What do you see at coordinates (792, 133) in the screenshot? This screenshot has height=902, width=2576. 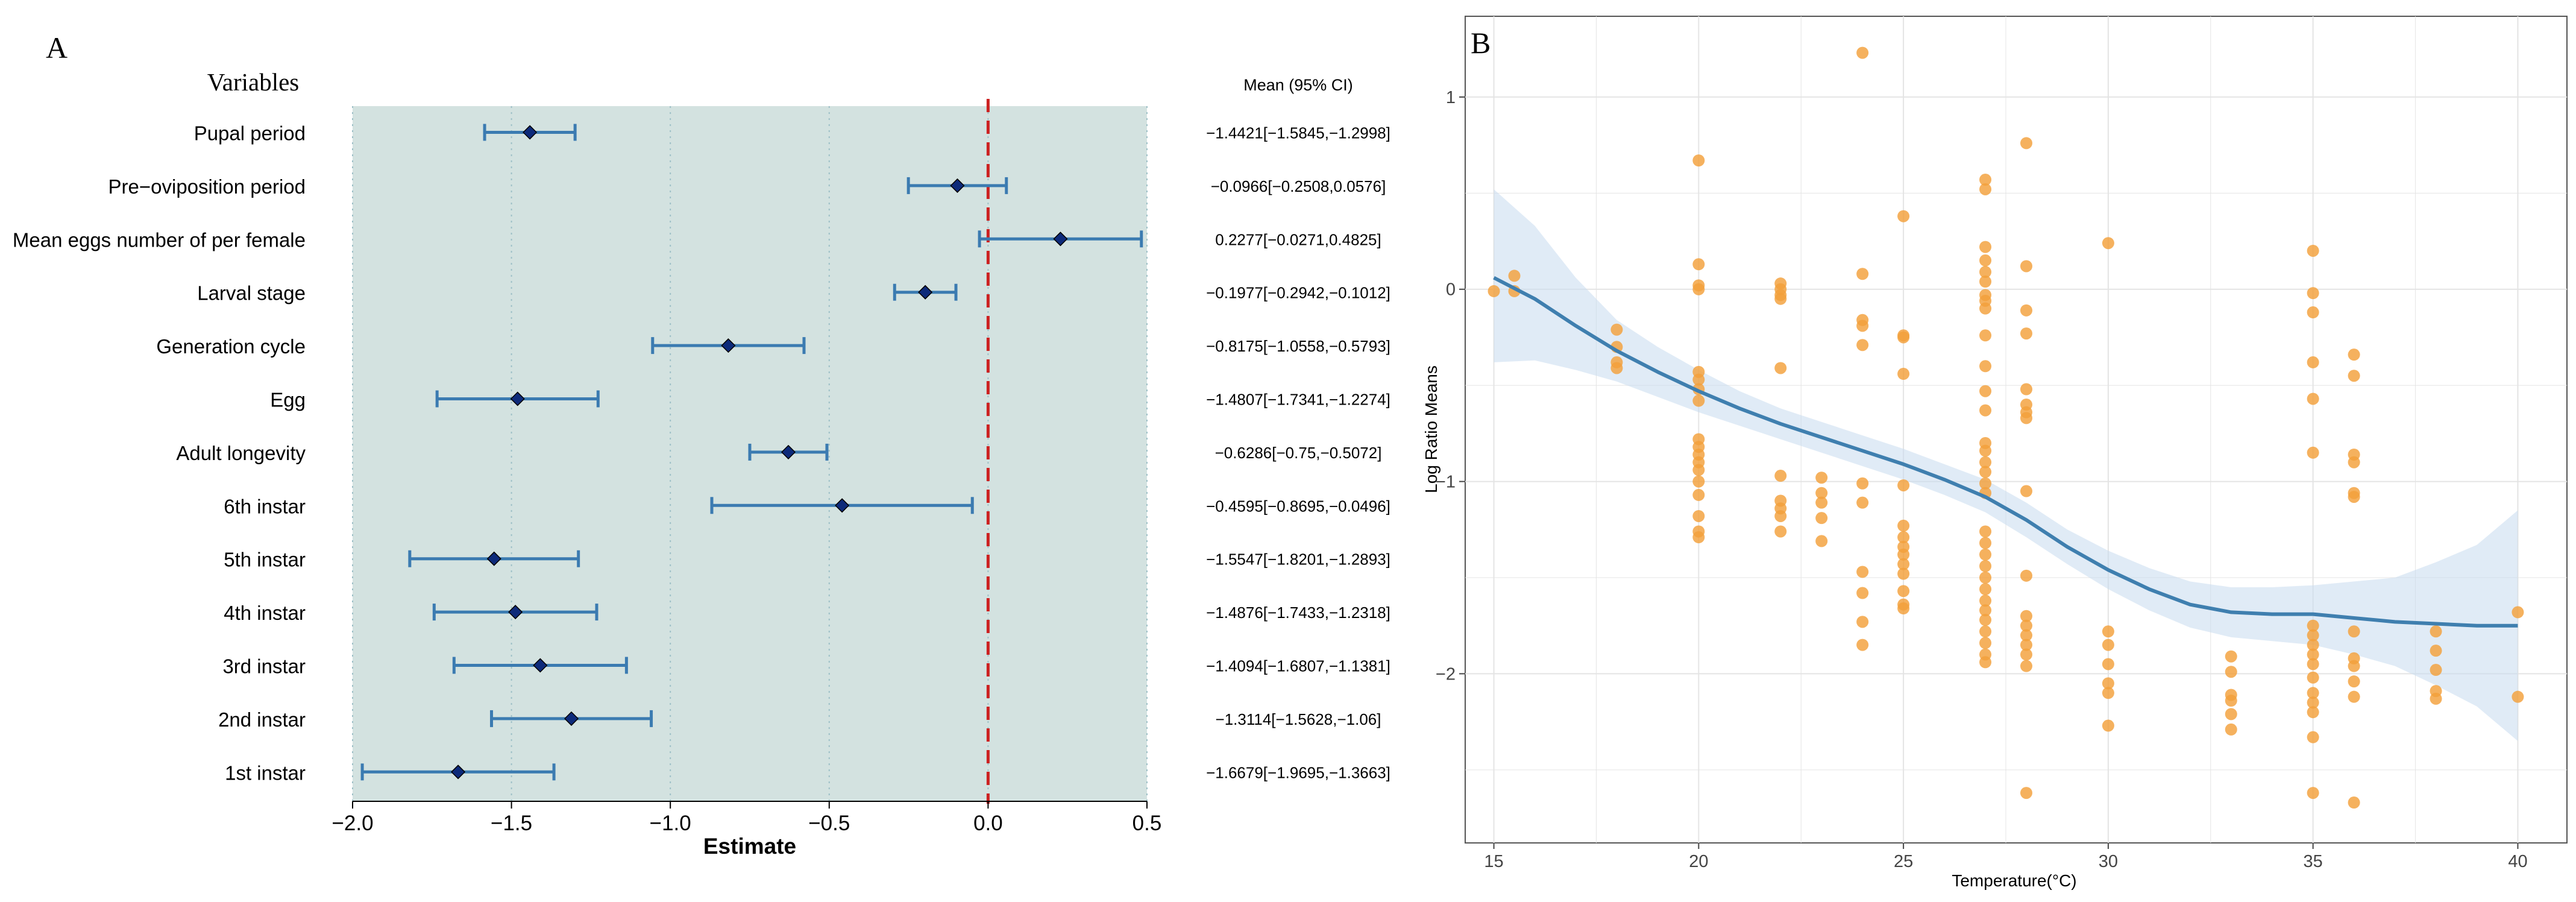 I see `forest-row: Pupal period −1.4421[−1.5845,−1.2998]` at bounding box center [792, 133].